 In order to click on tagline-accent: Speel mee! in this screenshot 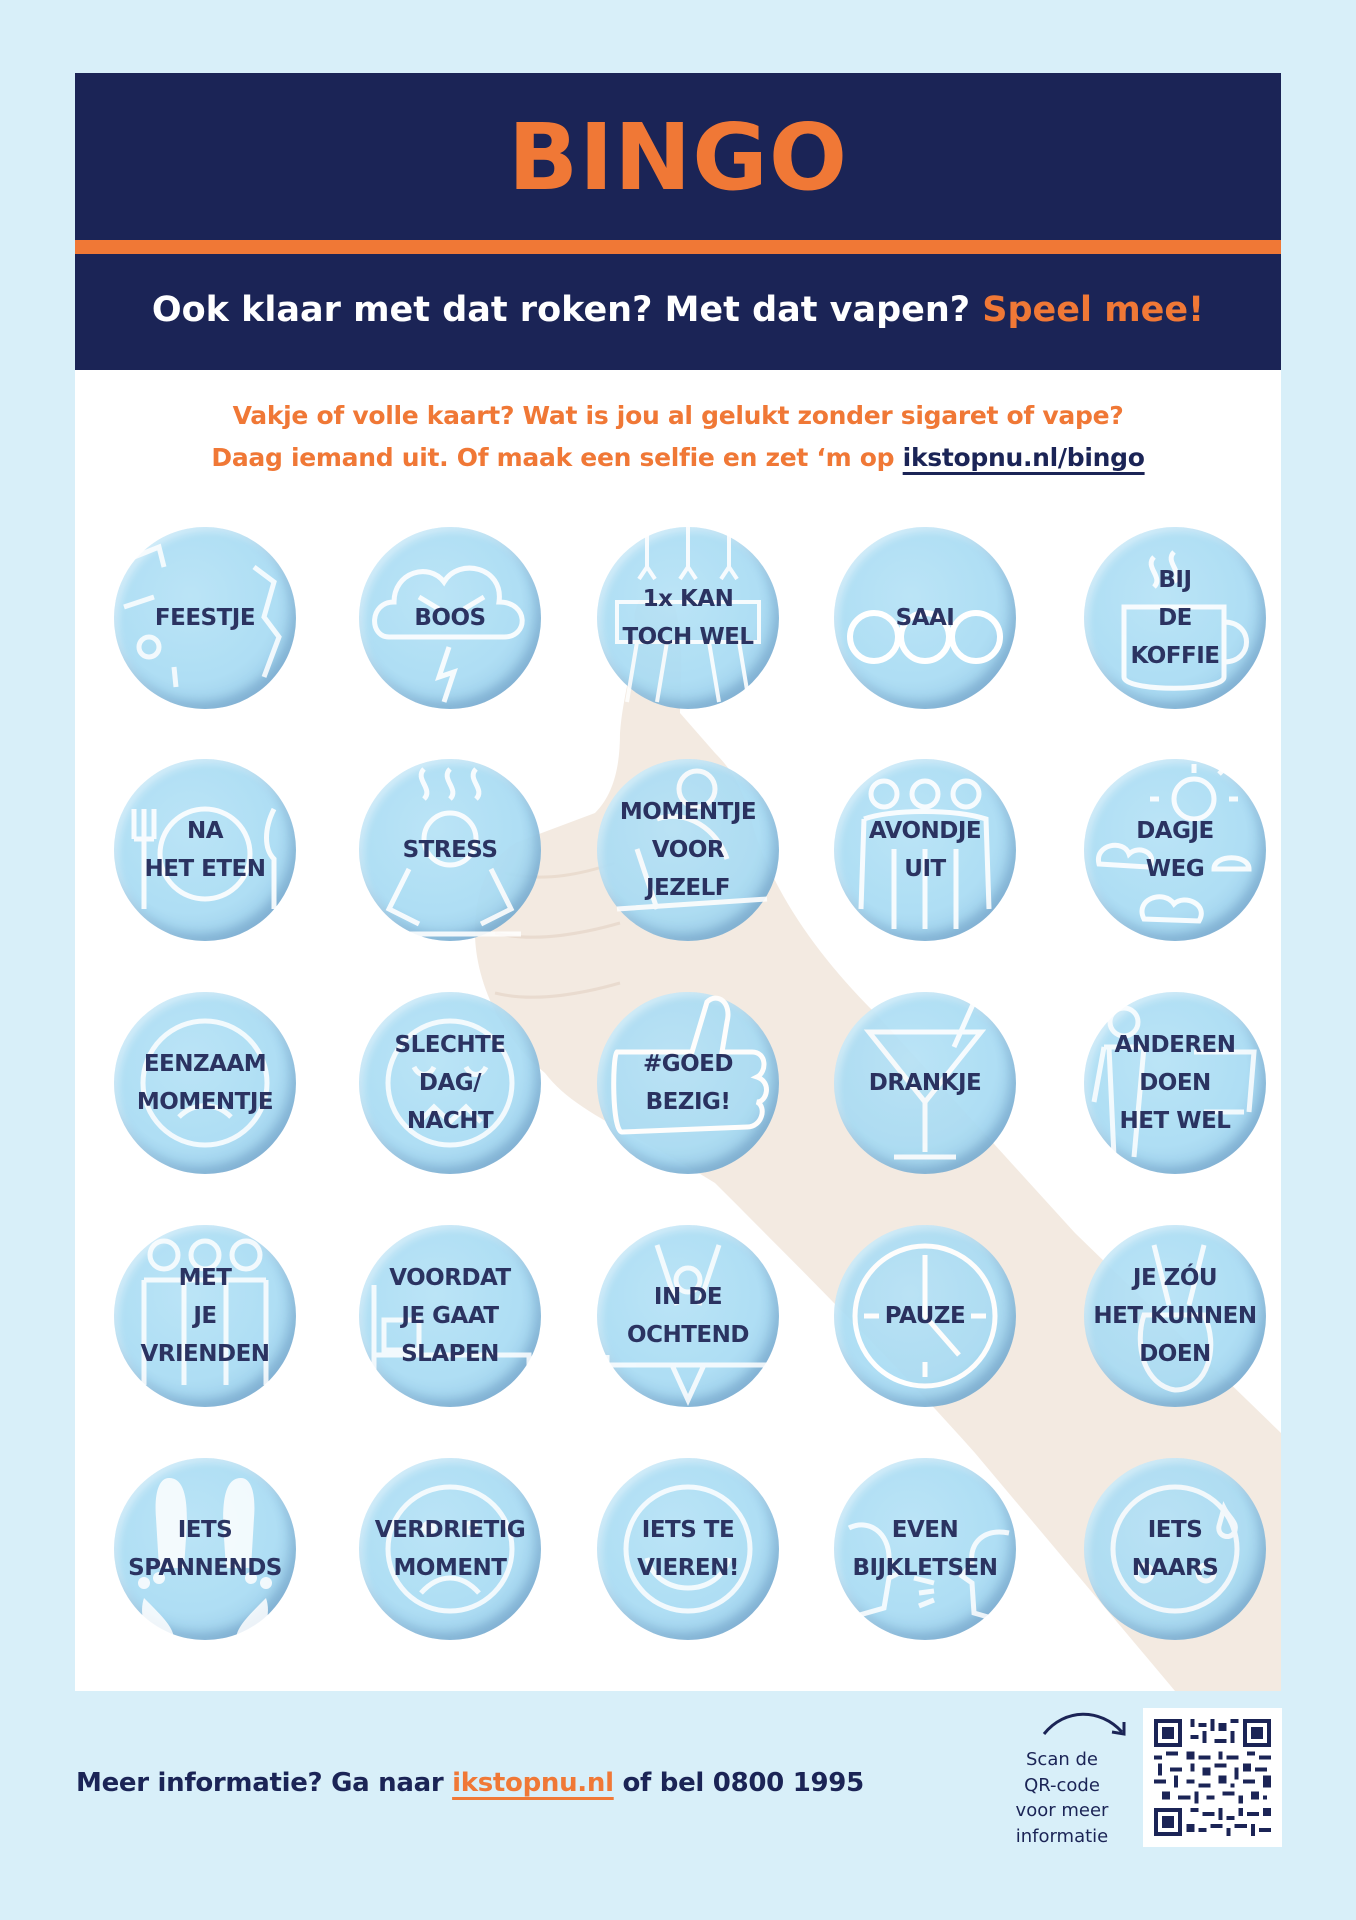, I will do `click(1093, 310)`.